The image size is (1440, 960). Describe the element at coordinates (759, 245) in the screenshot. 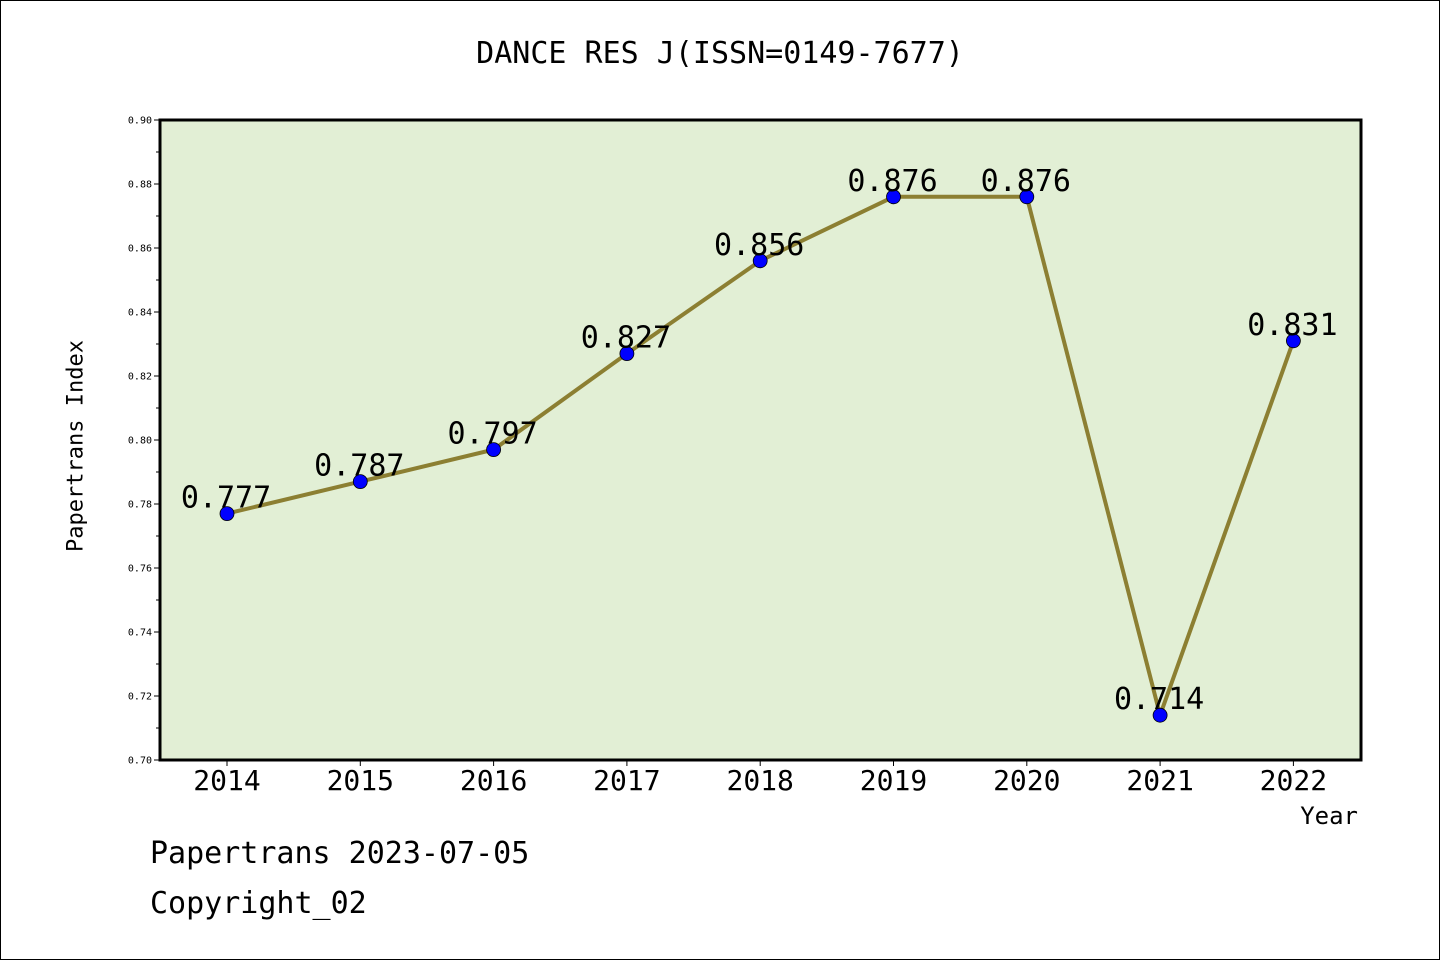

I see `data-label: 0.856` at that location.